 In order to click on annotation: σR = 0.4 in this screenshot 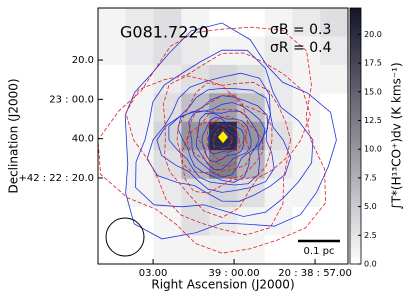, I will do `click(301, 48)`.